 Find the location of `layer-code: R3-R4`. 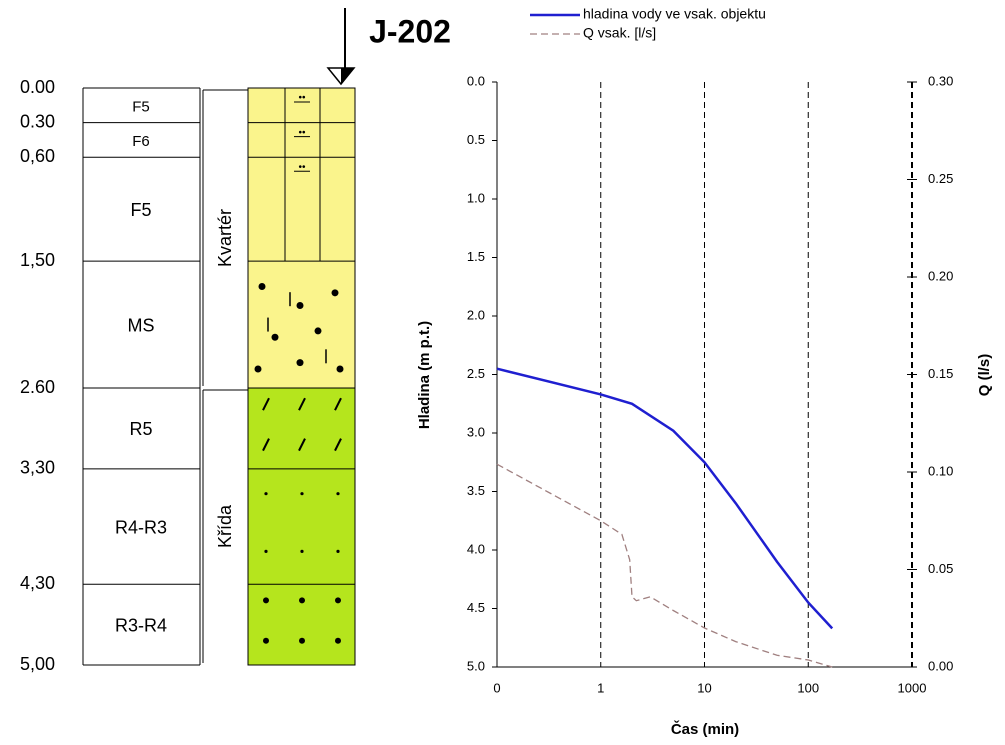

layer-code: R3-R4 is located at coordinates (141, 625).